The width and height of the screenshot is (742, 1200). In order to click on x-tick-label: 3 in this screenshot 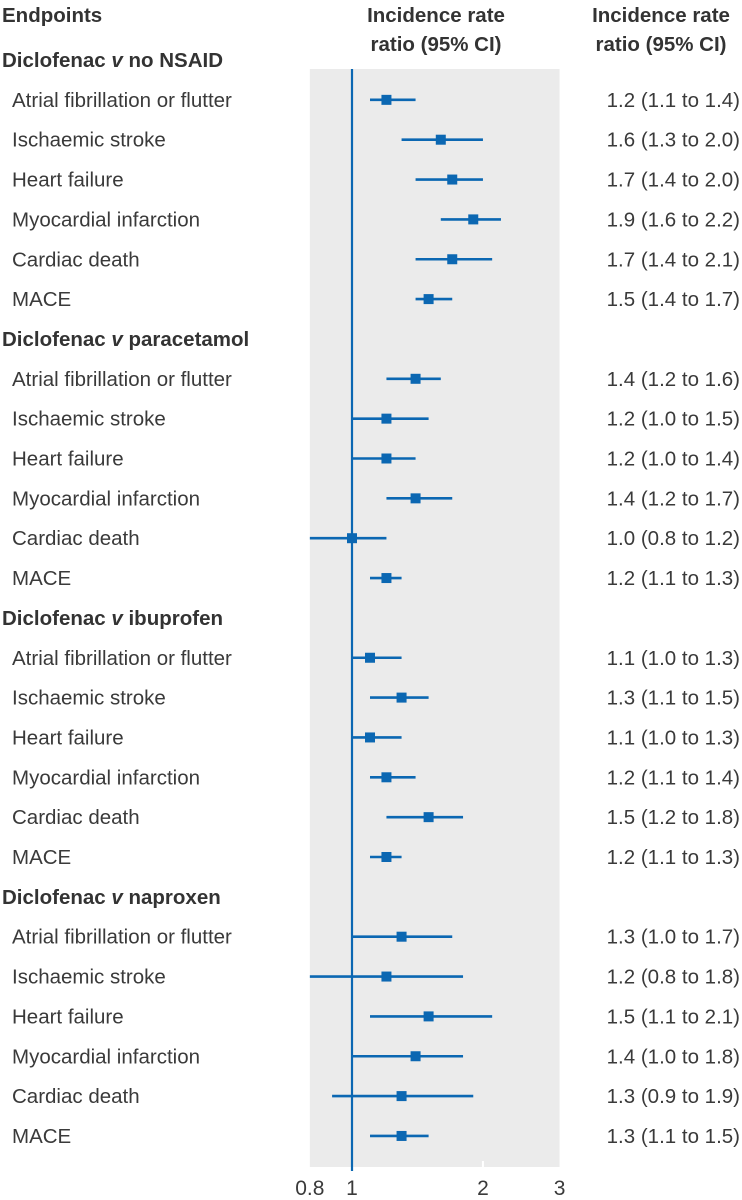, I will do `click(560, 1188)`.